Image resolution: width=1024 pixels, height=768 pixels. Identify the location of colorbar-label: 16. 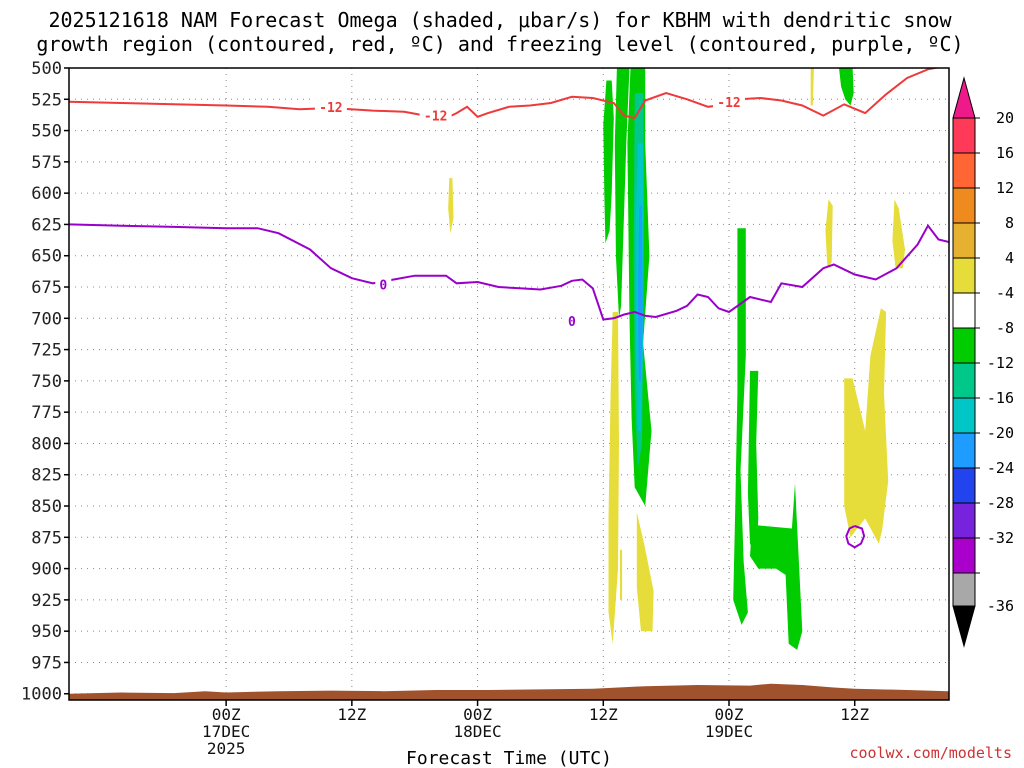
(1005, 153).